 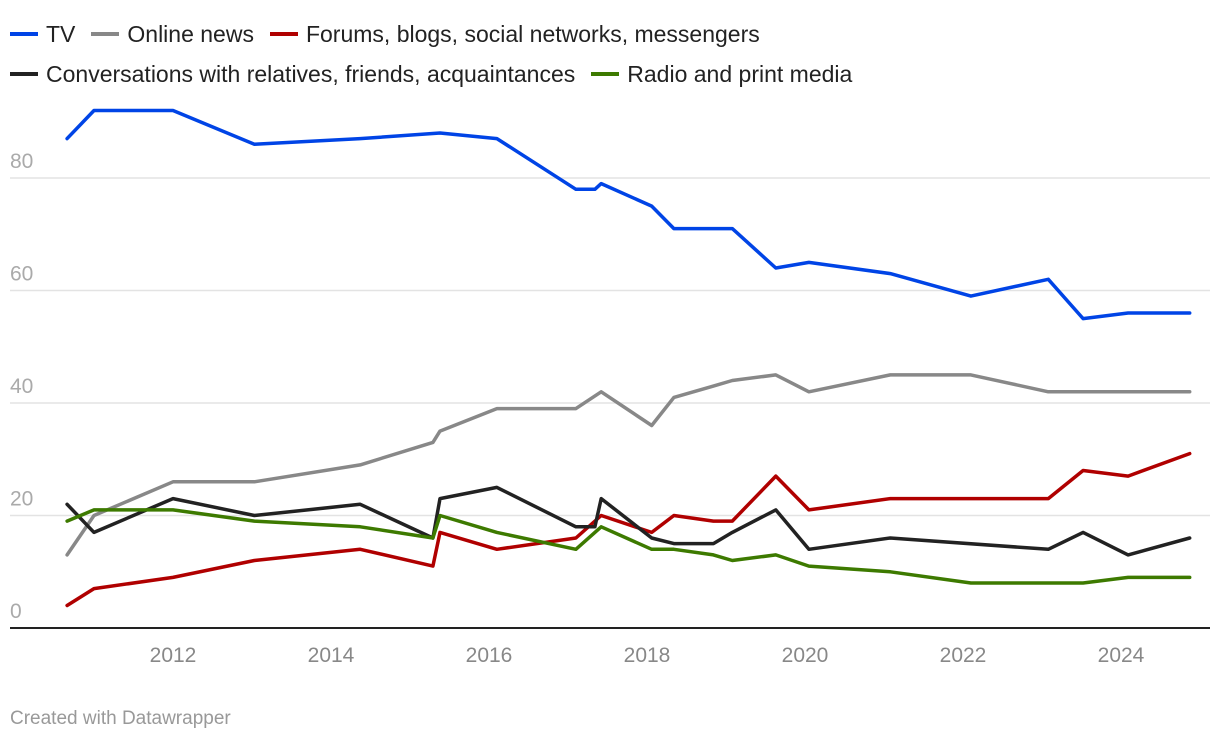 I want to click on legend-item: Radio and print media, so click(x=721, y=74).